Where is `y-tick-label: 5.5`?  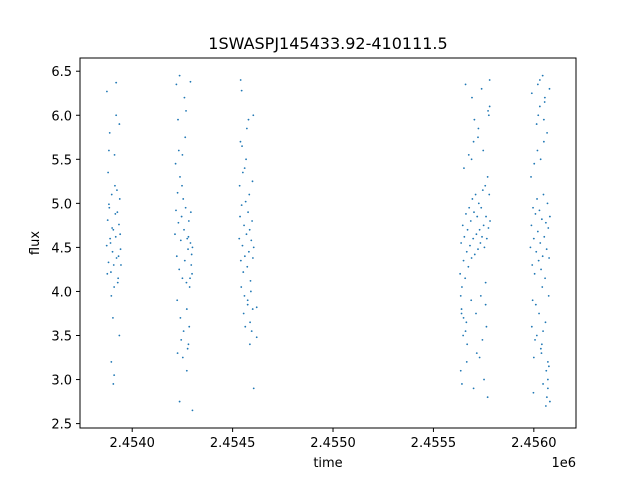 y-tick-label: 5.5 is located at coordinates (61, 160).